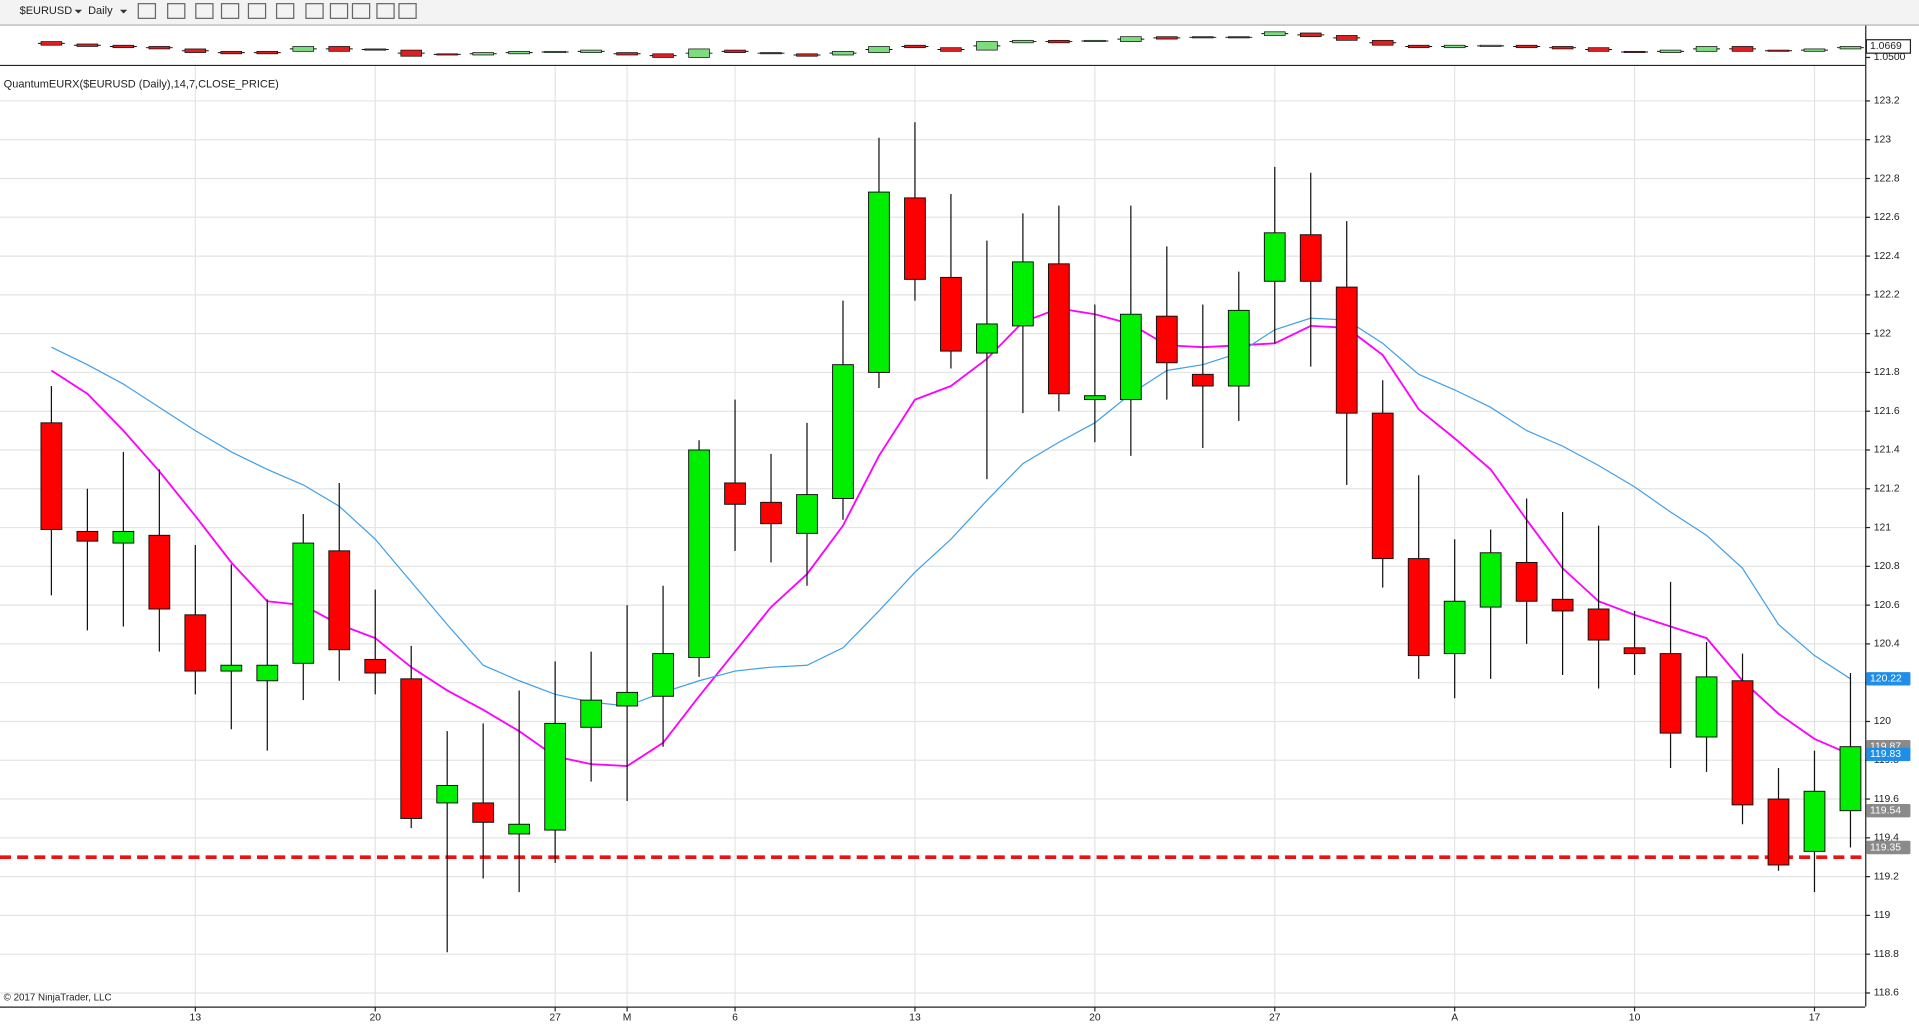  What do you see at coordinates (1454, 1017) in the screenshot?
I see `x-tick-label: A` at bounding box center [1454, 1017].